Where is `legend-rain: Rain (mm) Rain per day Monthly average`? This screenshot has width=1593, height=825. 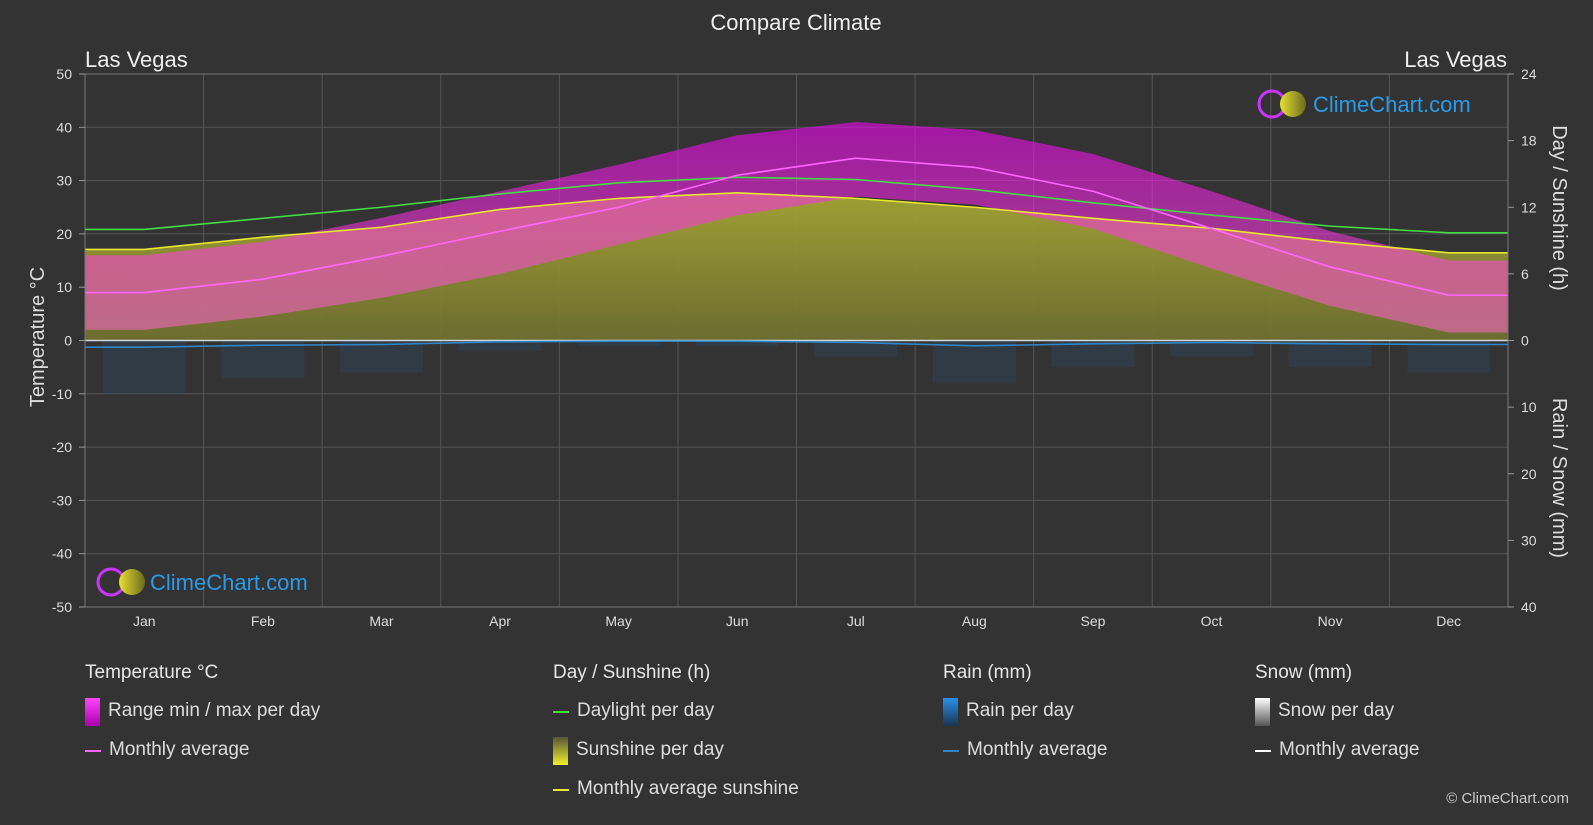
legend-rain: Rain (mm) Rain per day Monthly average is located at coordinates (1025, 720).